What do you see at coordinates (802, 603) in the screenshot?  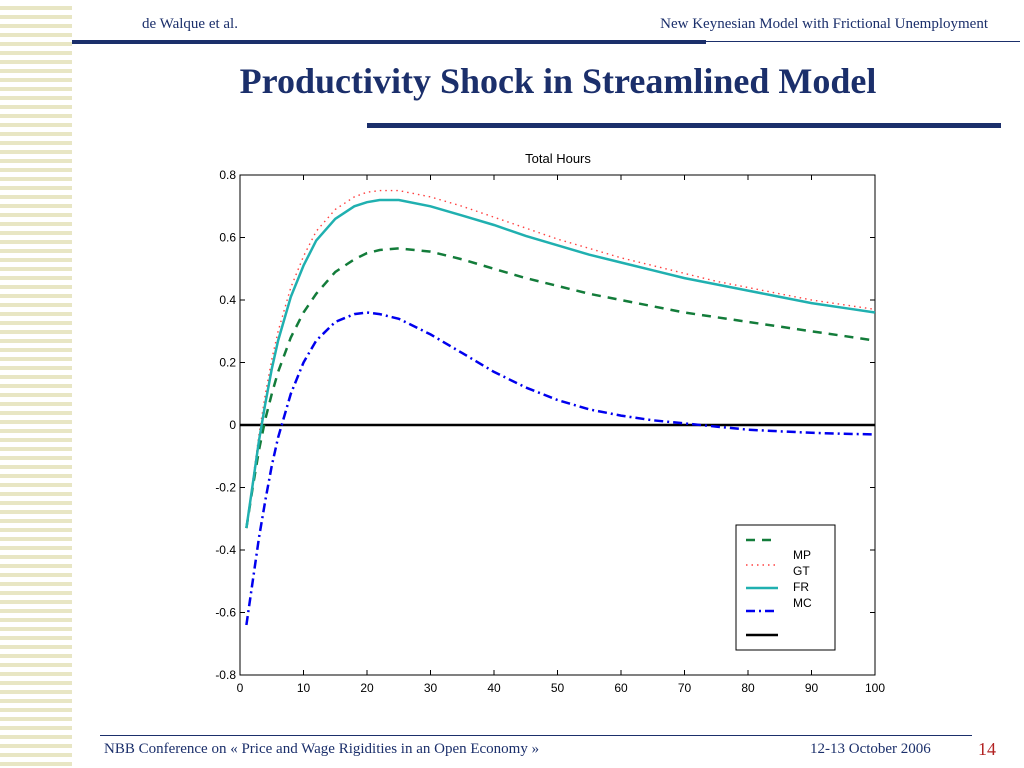 I see `legend-label-mc: MC` at bounding box center [802, 603].